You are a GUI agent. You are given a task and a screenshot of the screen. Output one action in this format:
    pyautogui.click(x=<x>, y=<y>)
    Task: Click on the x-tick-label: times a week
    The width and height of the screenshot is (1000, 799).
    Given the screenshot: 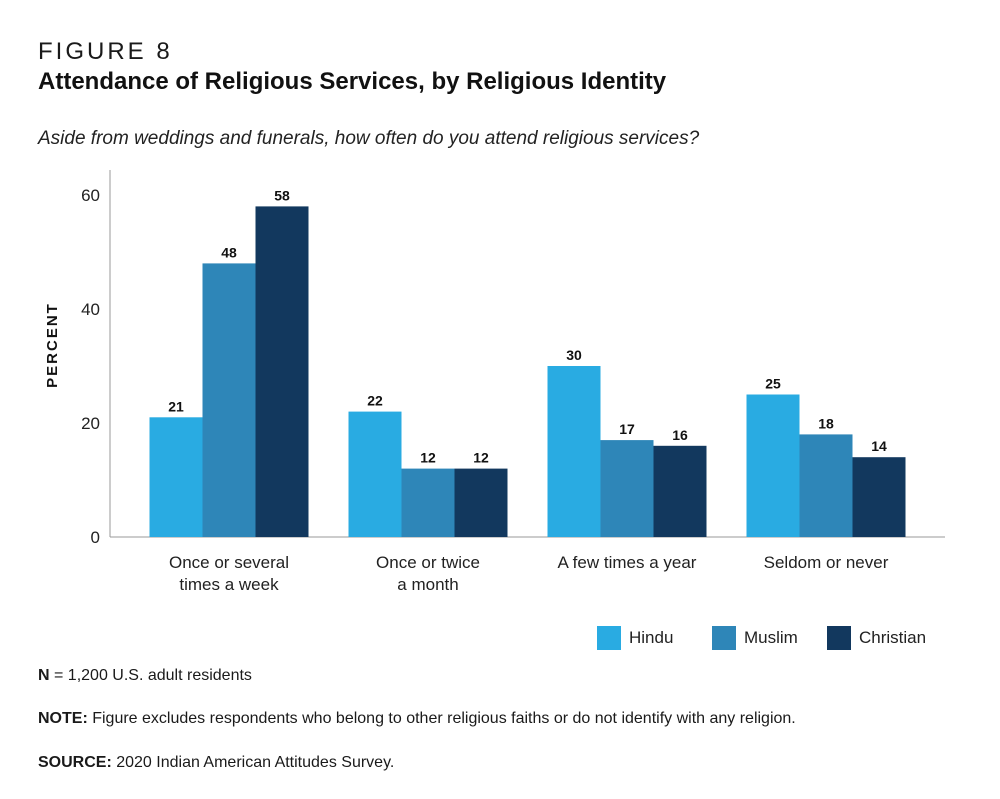 What is the action you would take?
    pyautogui.click(x=229, y=584)
    